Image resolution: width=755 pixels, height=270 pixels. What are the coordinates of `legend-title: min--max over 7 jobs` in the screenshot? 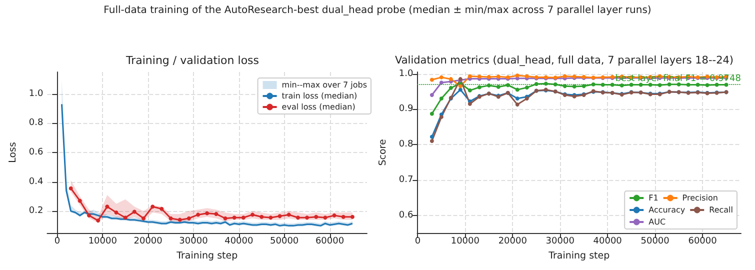 It's located at (325, 85).